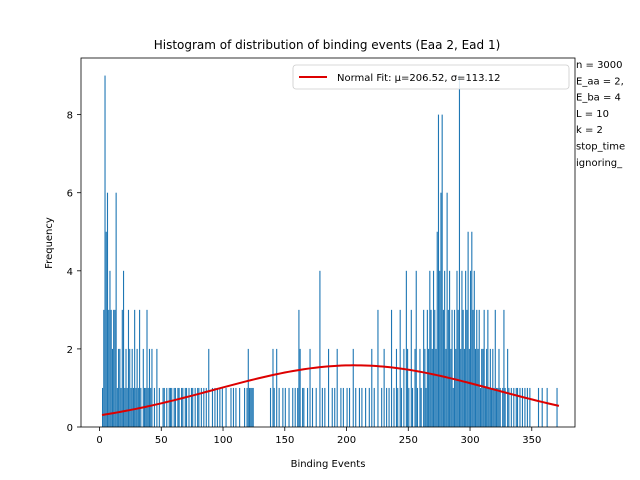 This screenshot has width=640, height=480. Describe the element at coordinates (408, 440) in the screenshot. I see `x-tick-label: 250` at that location.